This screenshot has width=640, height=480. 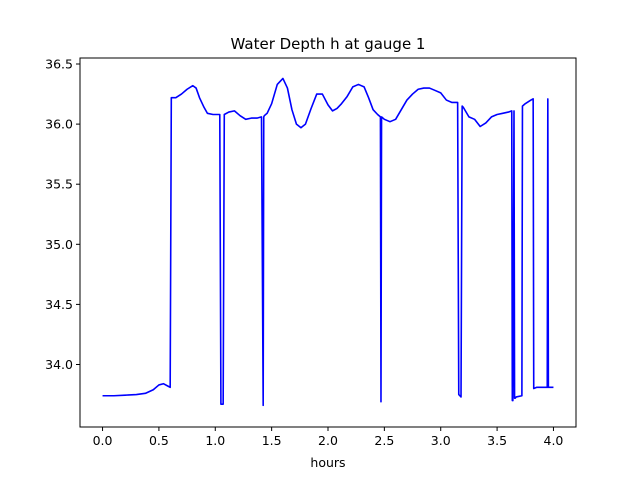 What do you see at coordinates (441, 440) in the screenshot?
I see `x-tick-label: 3.0` at bounding box center [441, 440].